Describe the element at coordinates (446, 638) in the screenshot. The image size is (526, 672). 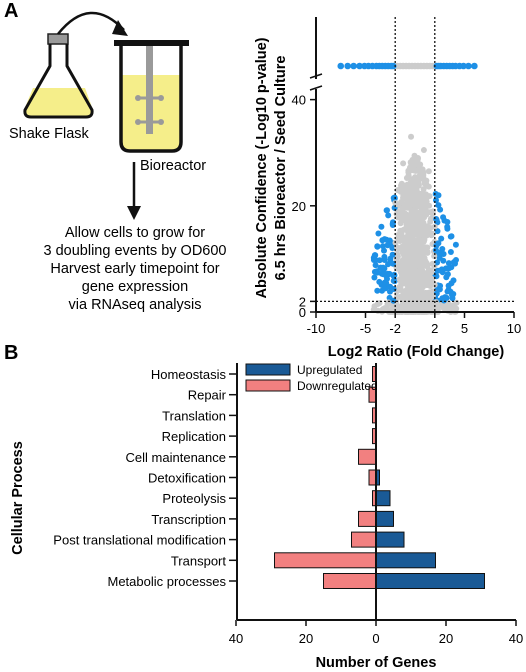
I see `x-tick-label: 20` at that location.